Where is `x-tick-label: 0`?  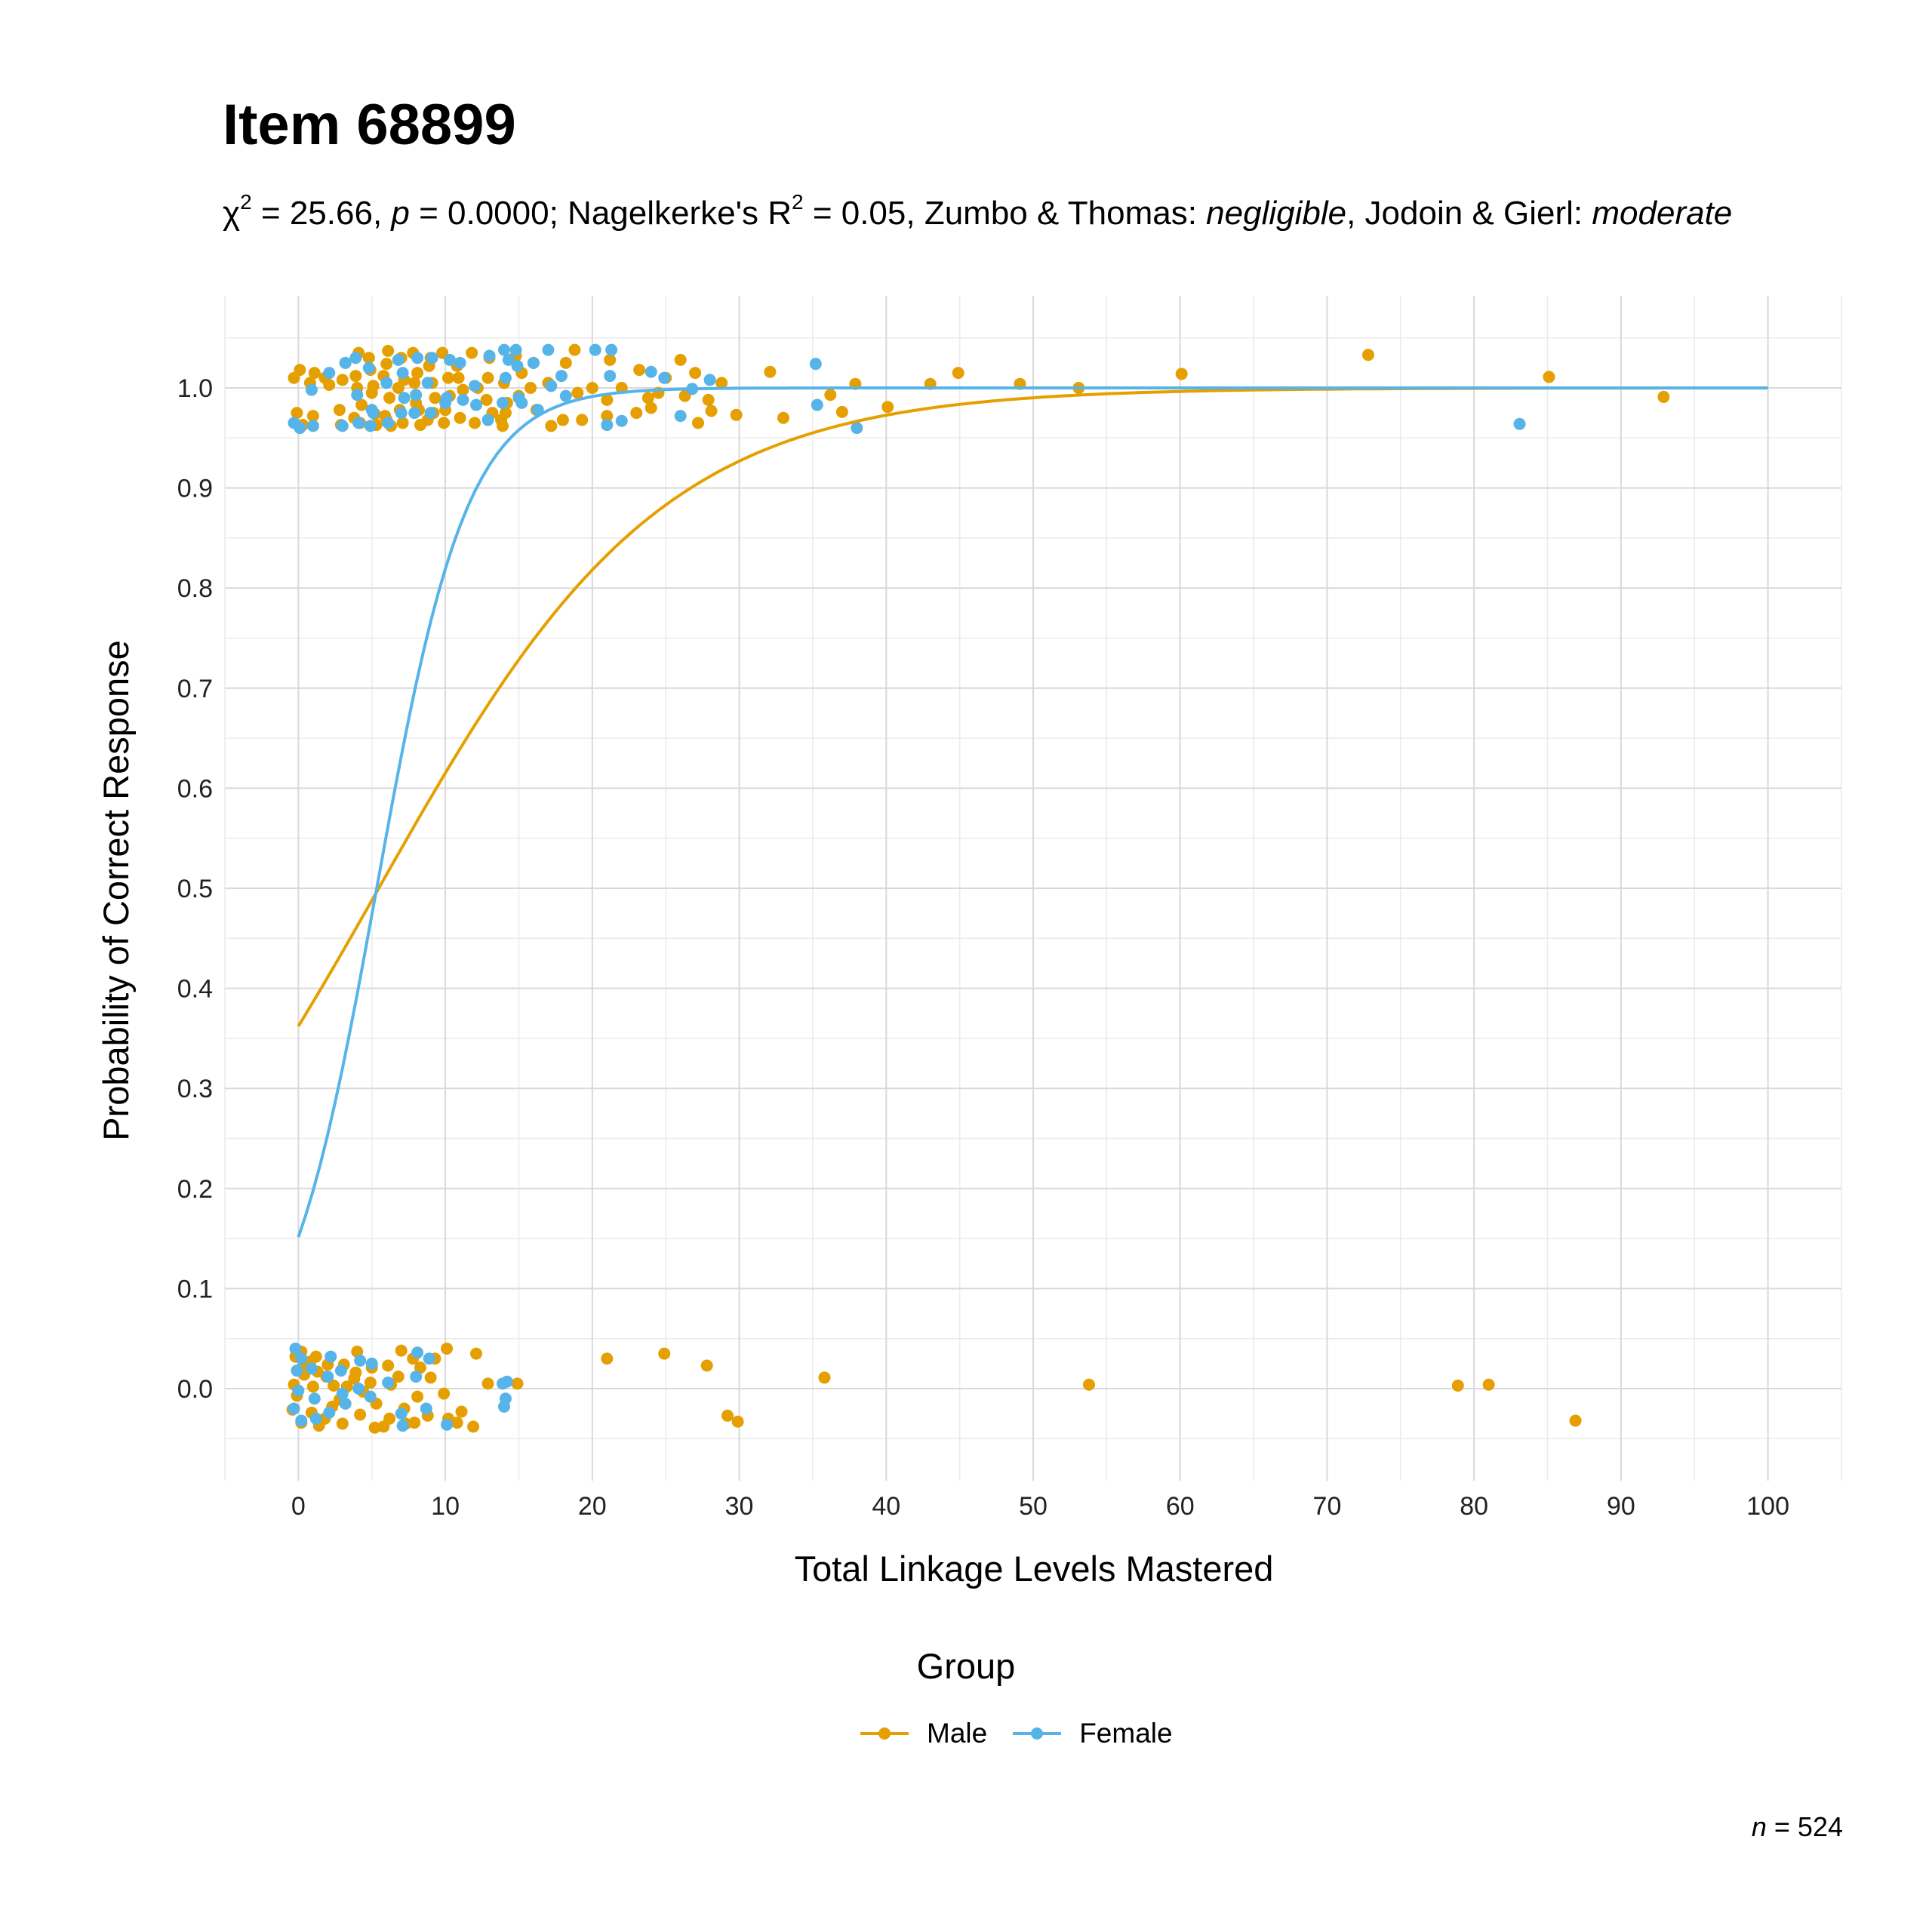 x-tick-label: 0 is located at coordinates (298, 1506).